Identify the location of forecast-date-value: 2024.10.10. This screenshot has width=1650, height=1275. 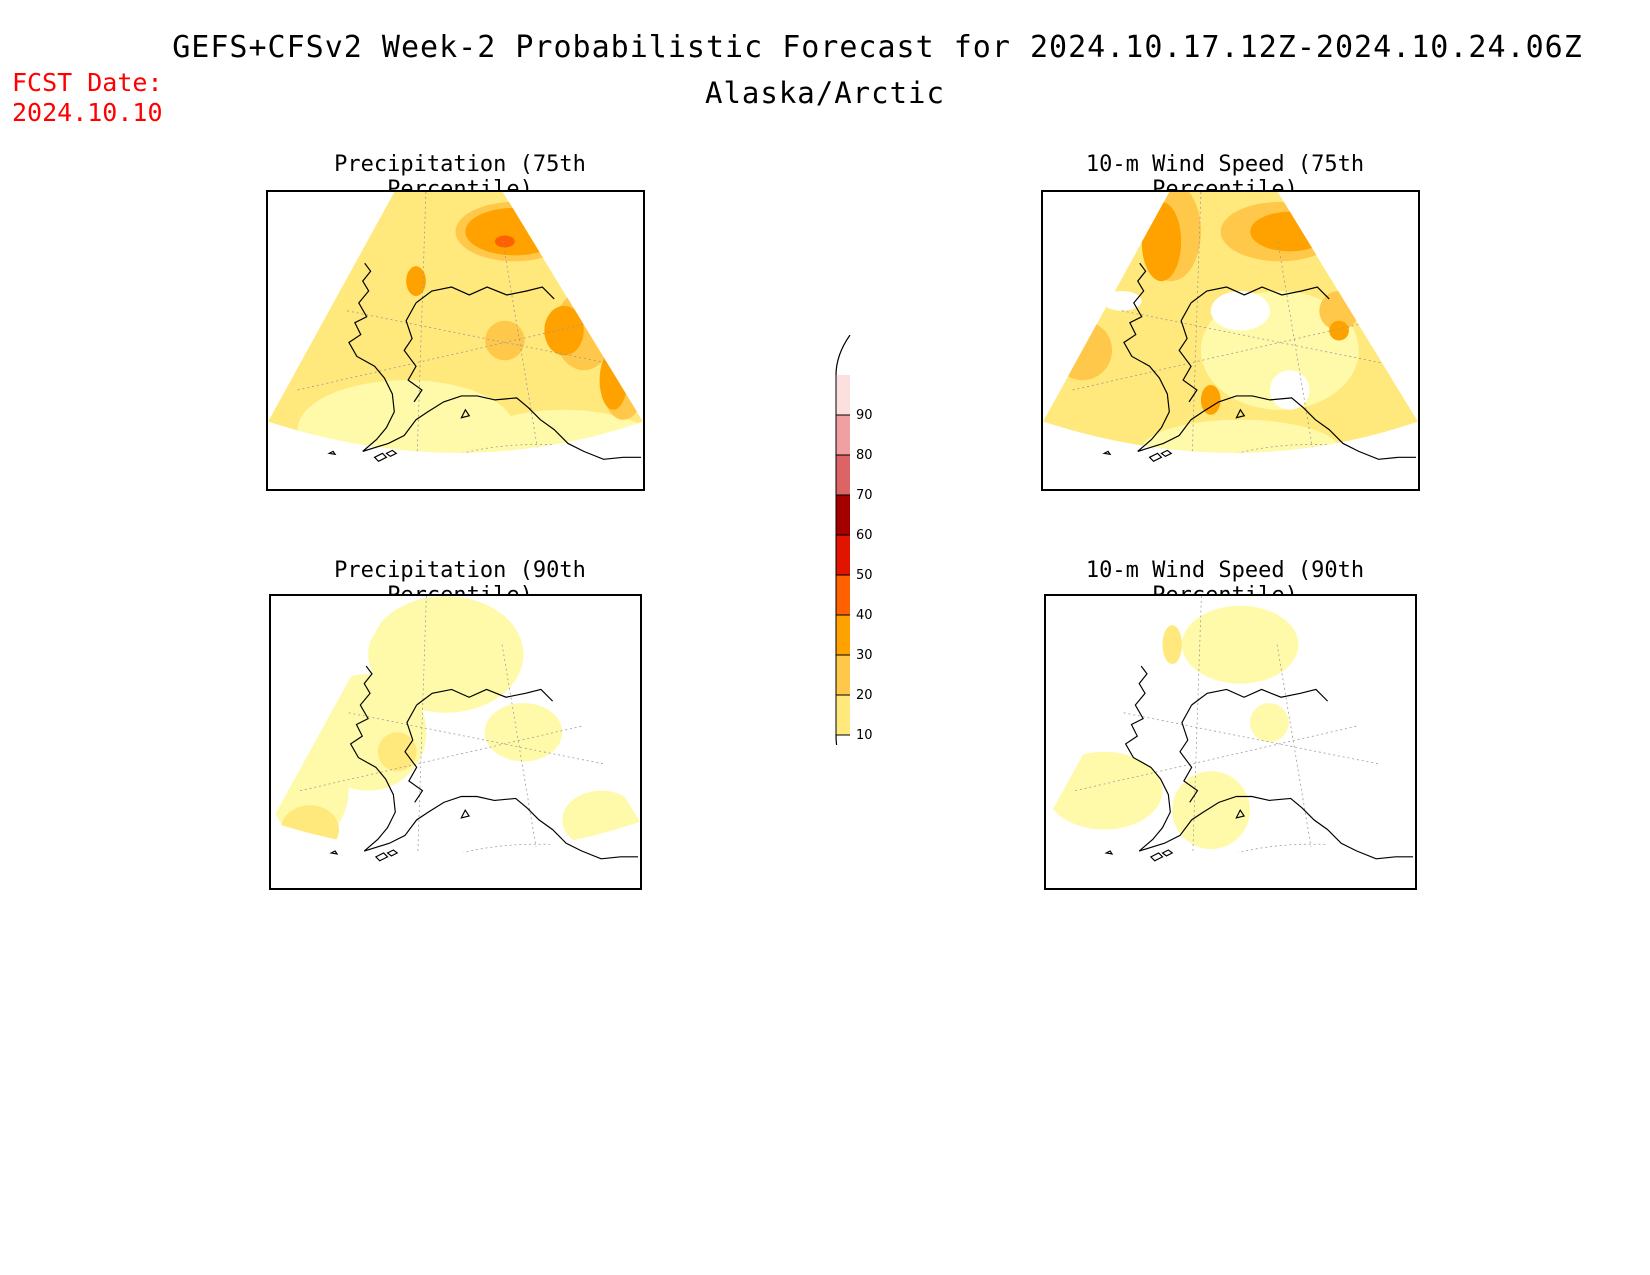
(87, 112).